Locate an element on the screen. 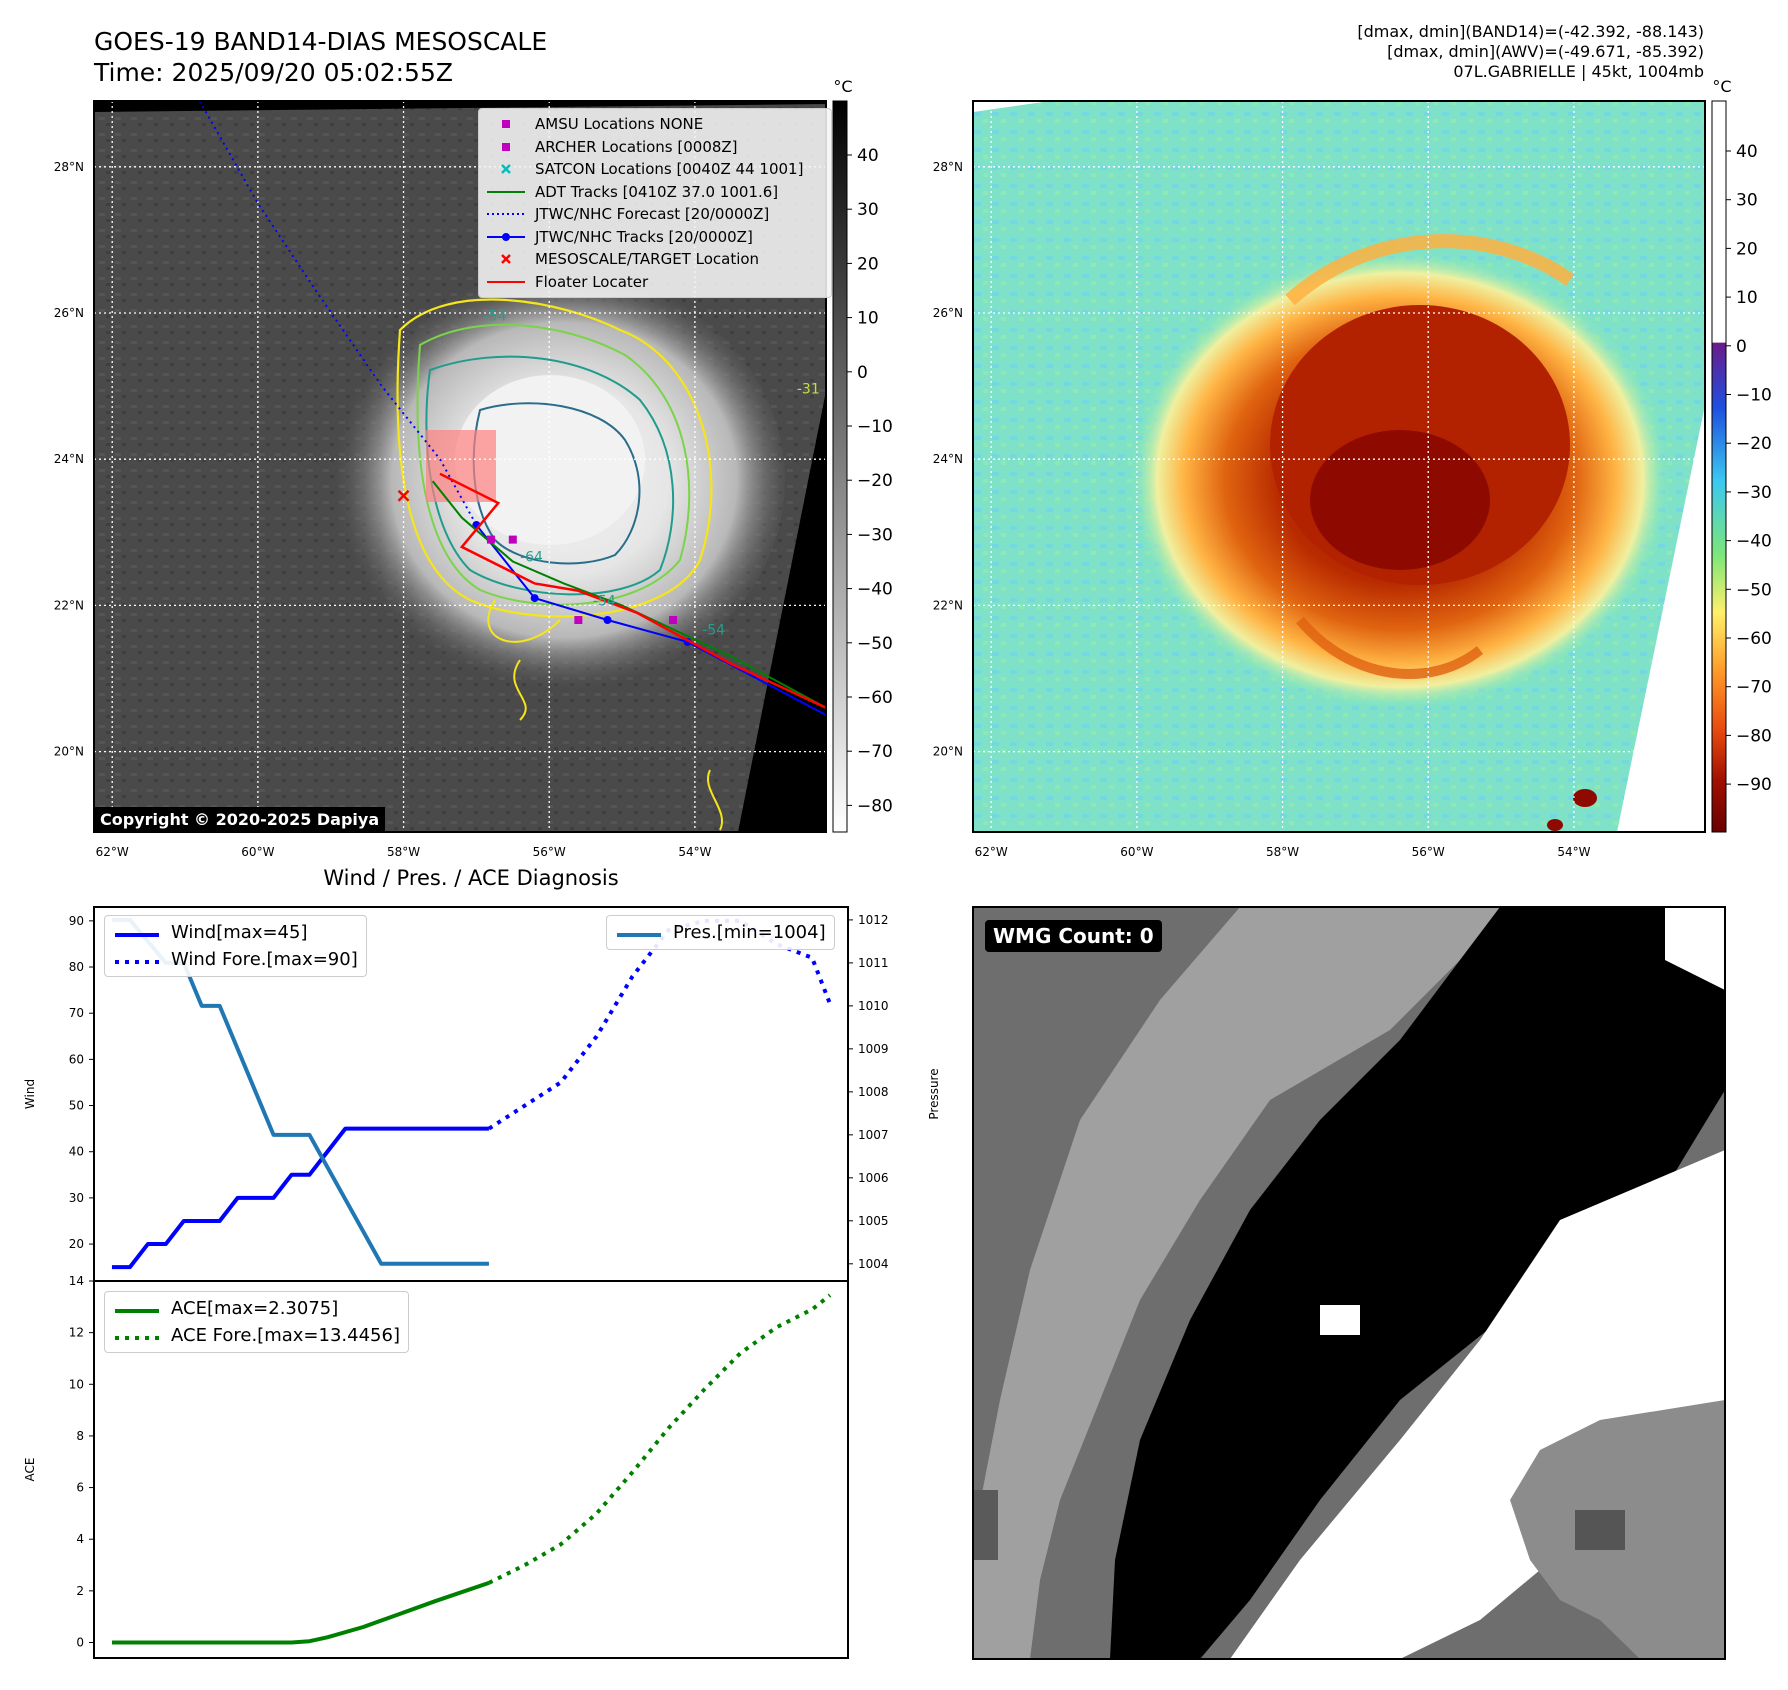  awv-colorbar-tick-label: −60 is located at coordinates (1754, 639).